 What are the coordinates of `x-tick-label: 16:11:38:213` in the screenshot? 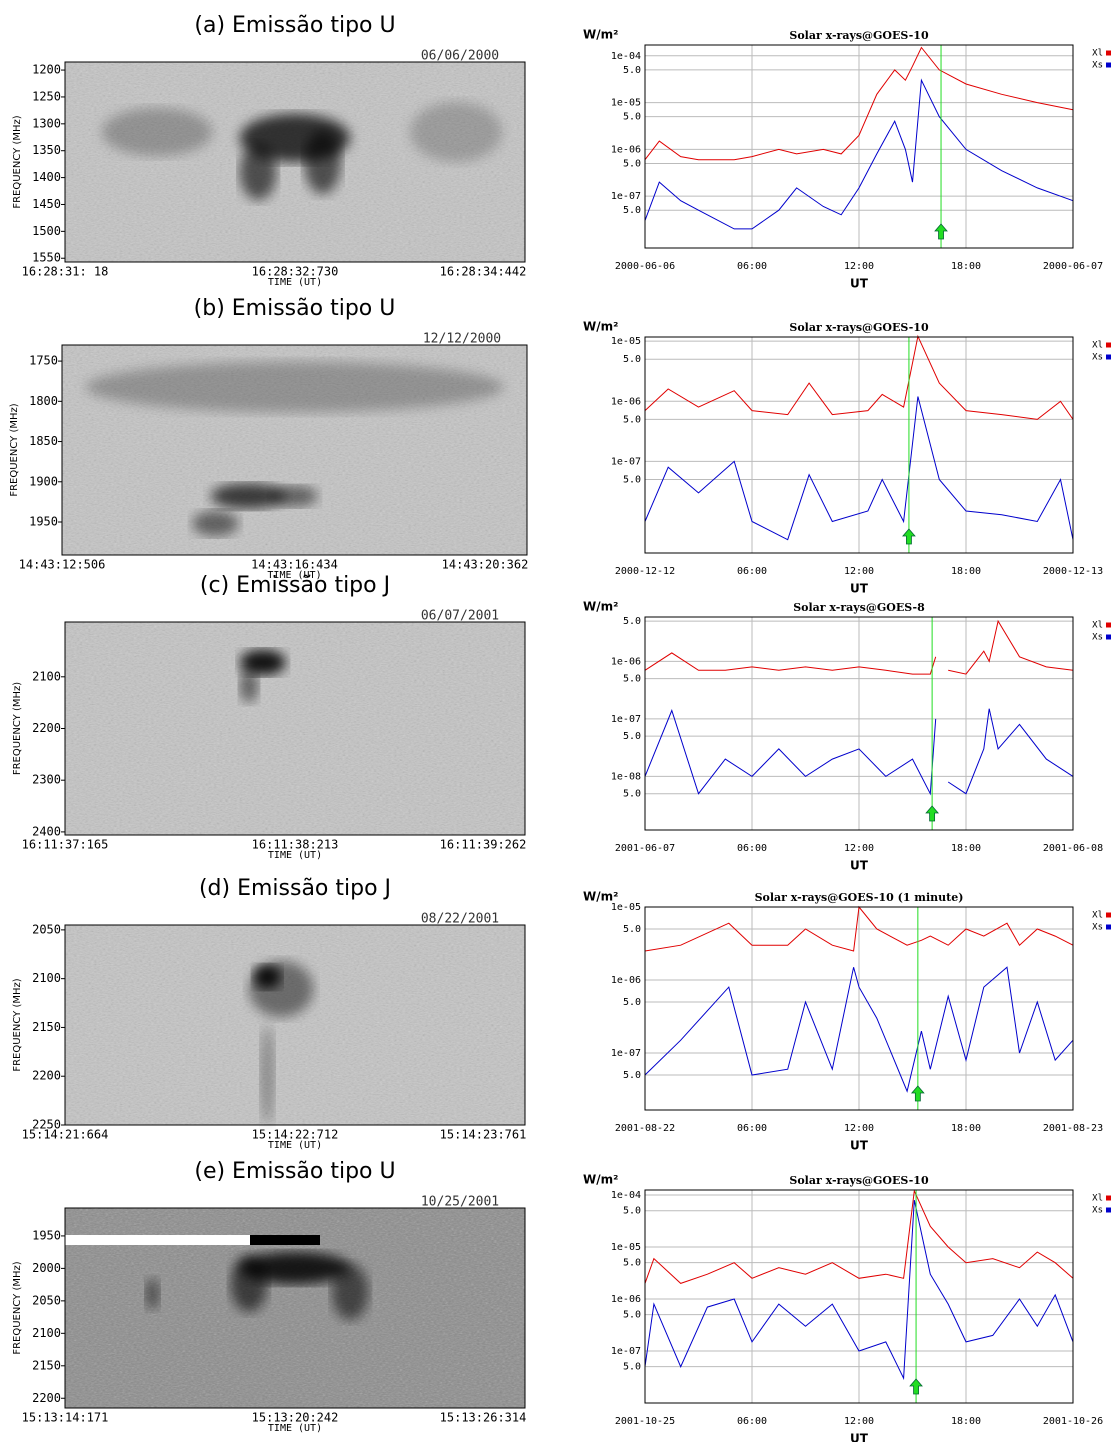 It's located at (295, 845).